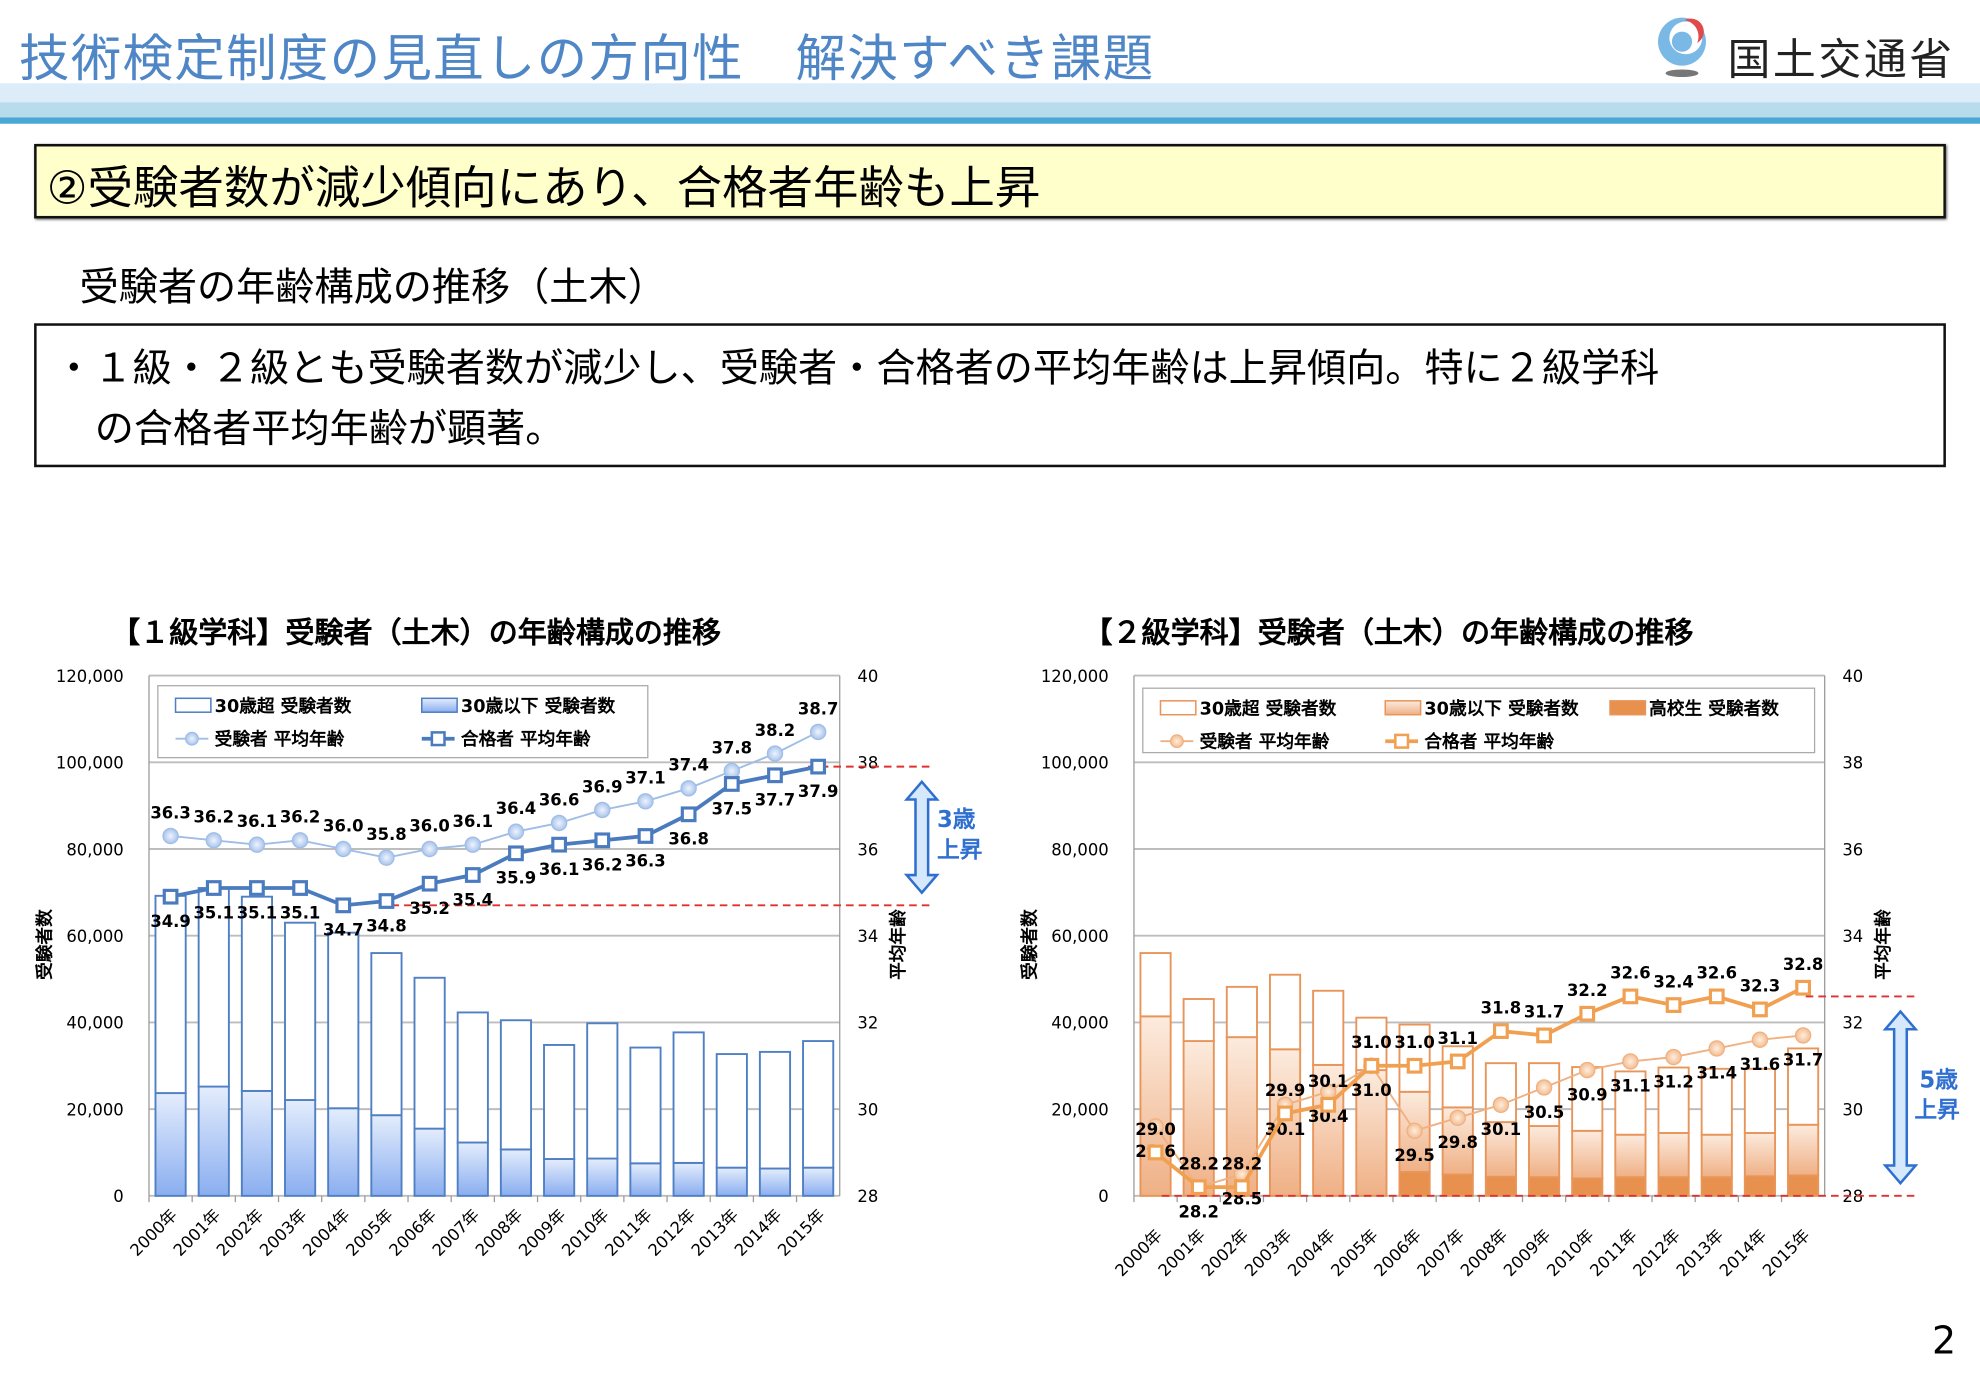  I want to click on data-label: 29.9, so click(1285, 1090).